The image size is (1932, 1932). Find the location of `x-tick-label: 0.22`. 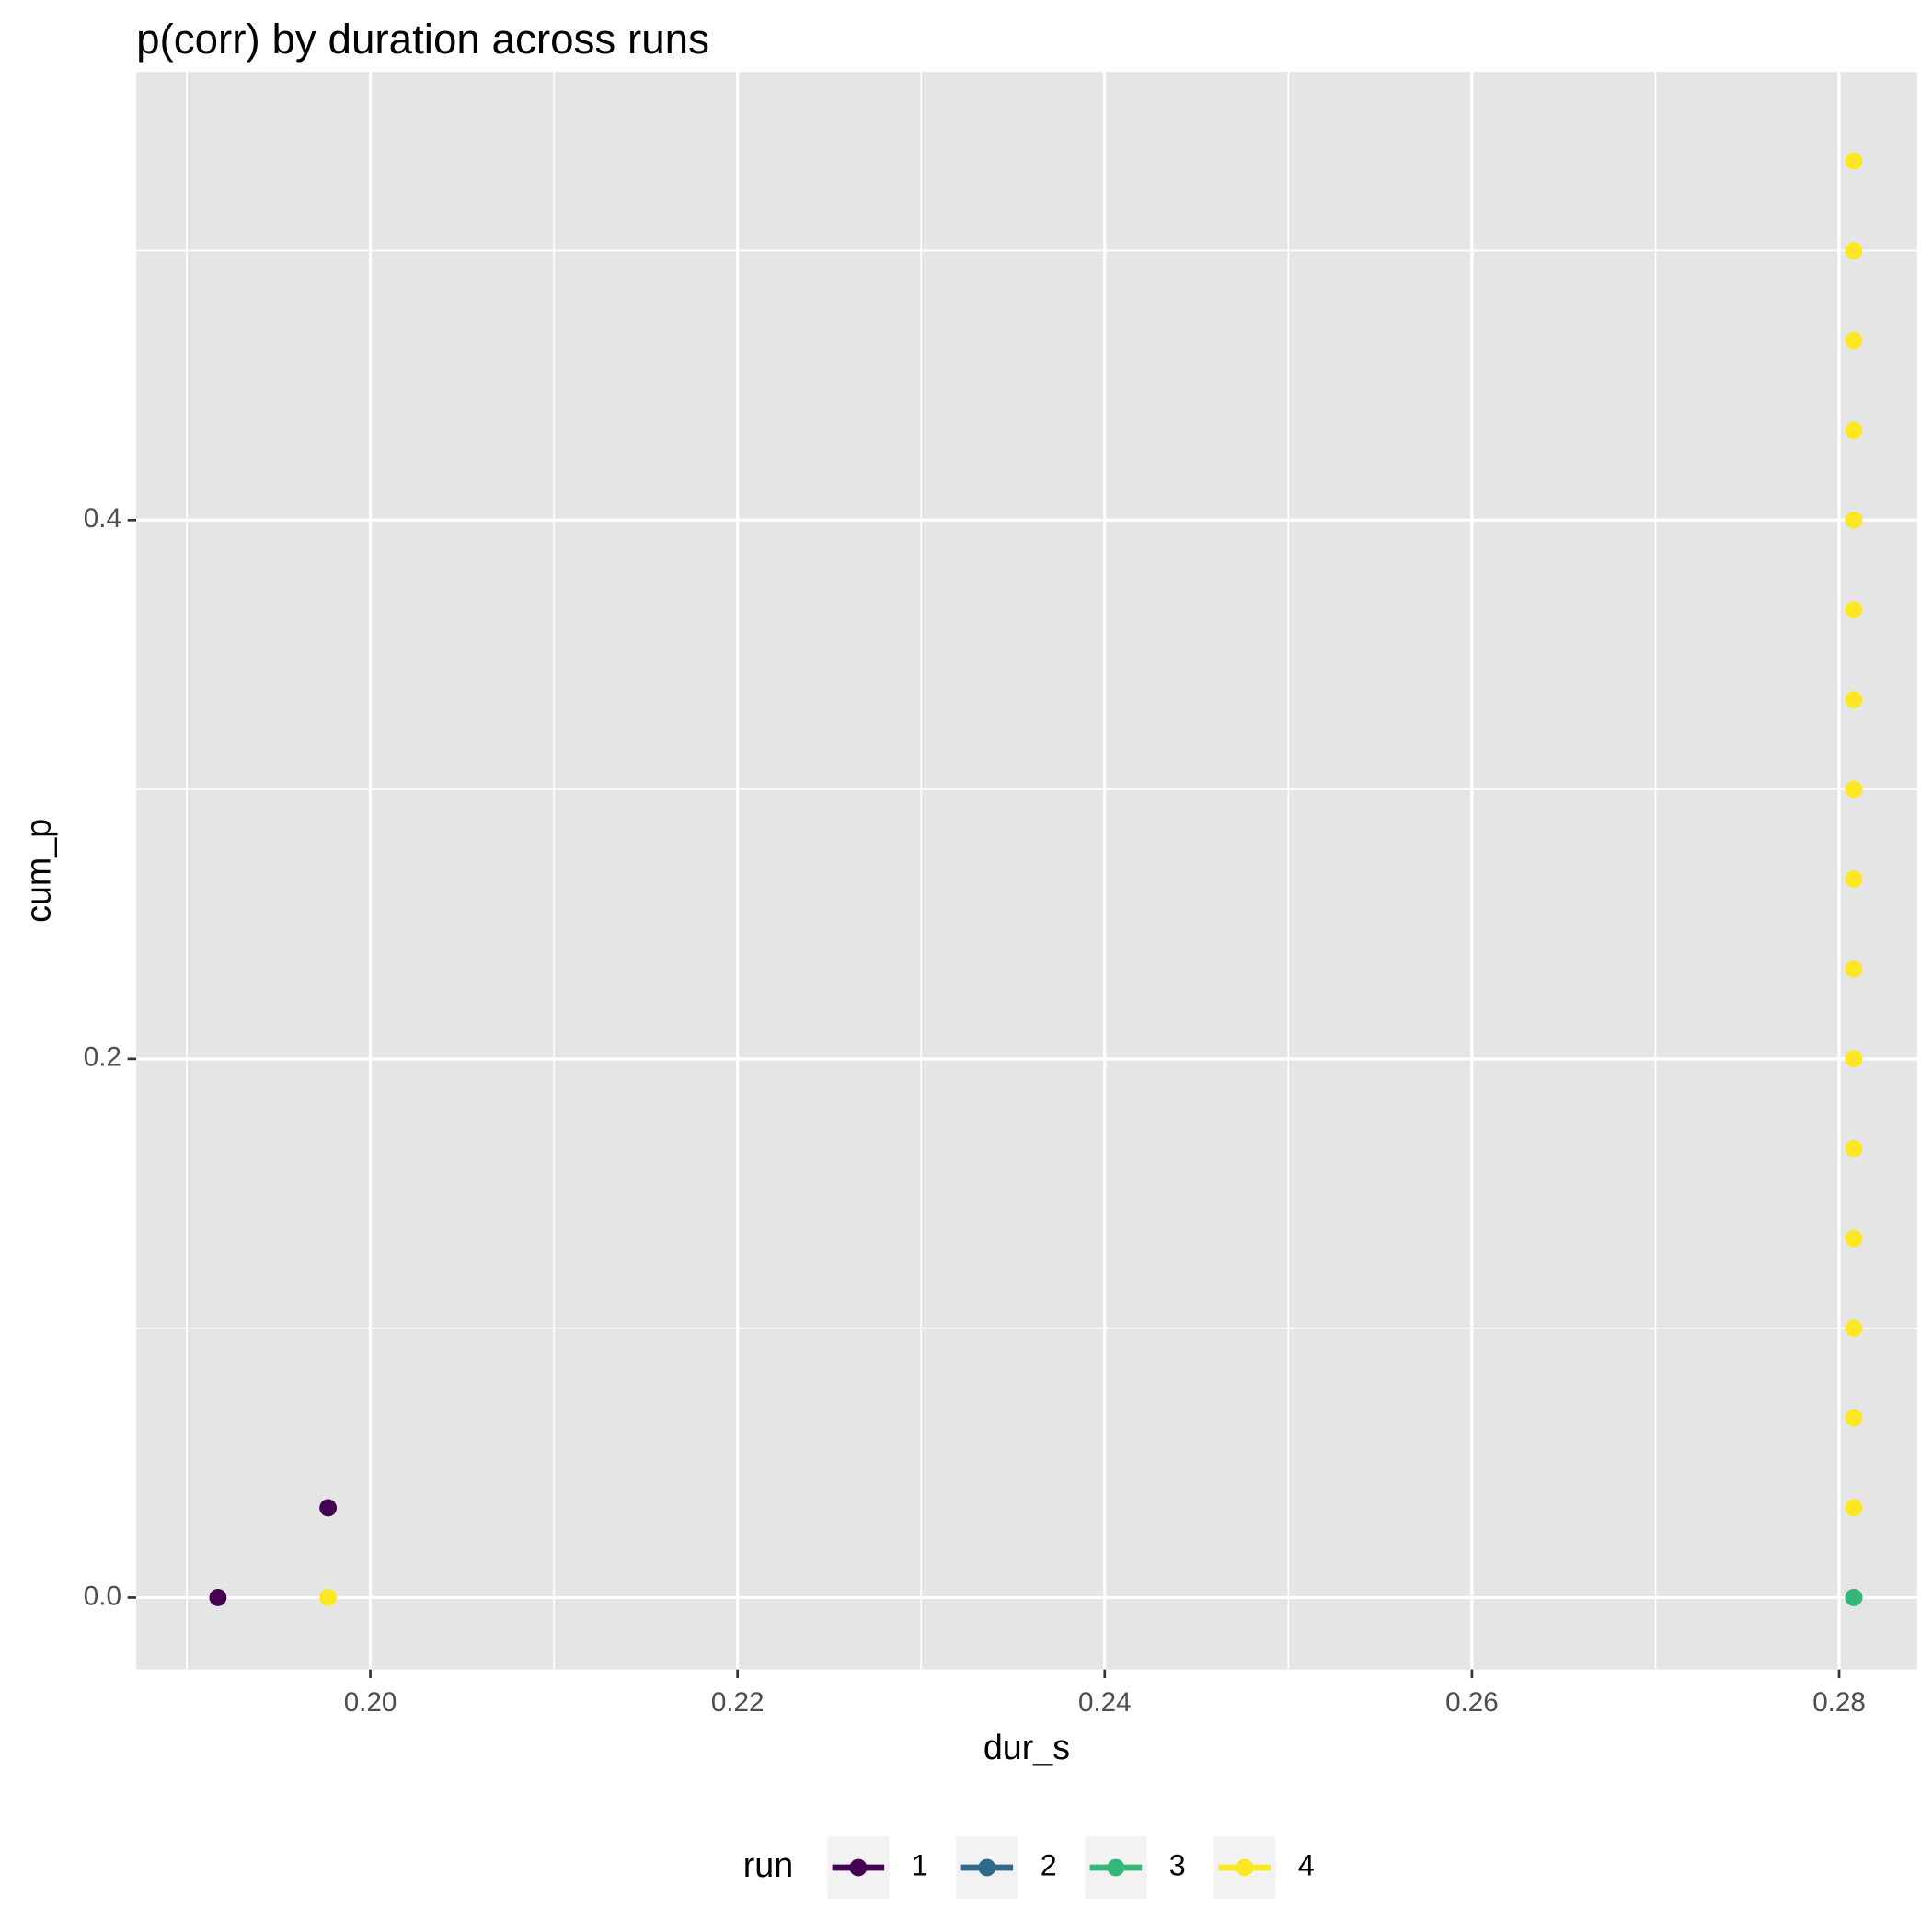

x-tick-label: 0.22 is located at coordinates (738, 1702).